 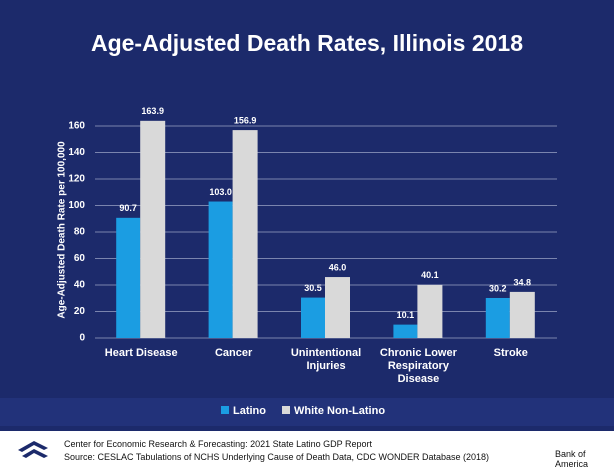 What do you see at coordinates (307, 43) in the screenshot?
I see `chart-title: Age-Adjusted Death Rates, Illinois 2018` at bounding box center [307, 43].